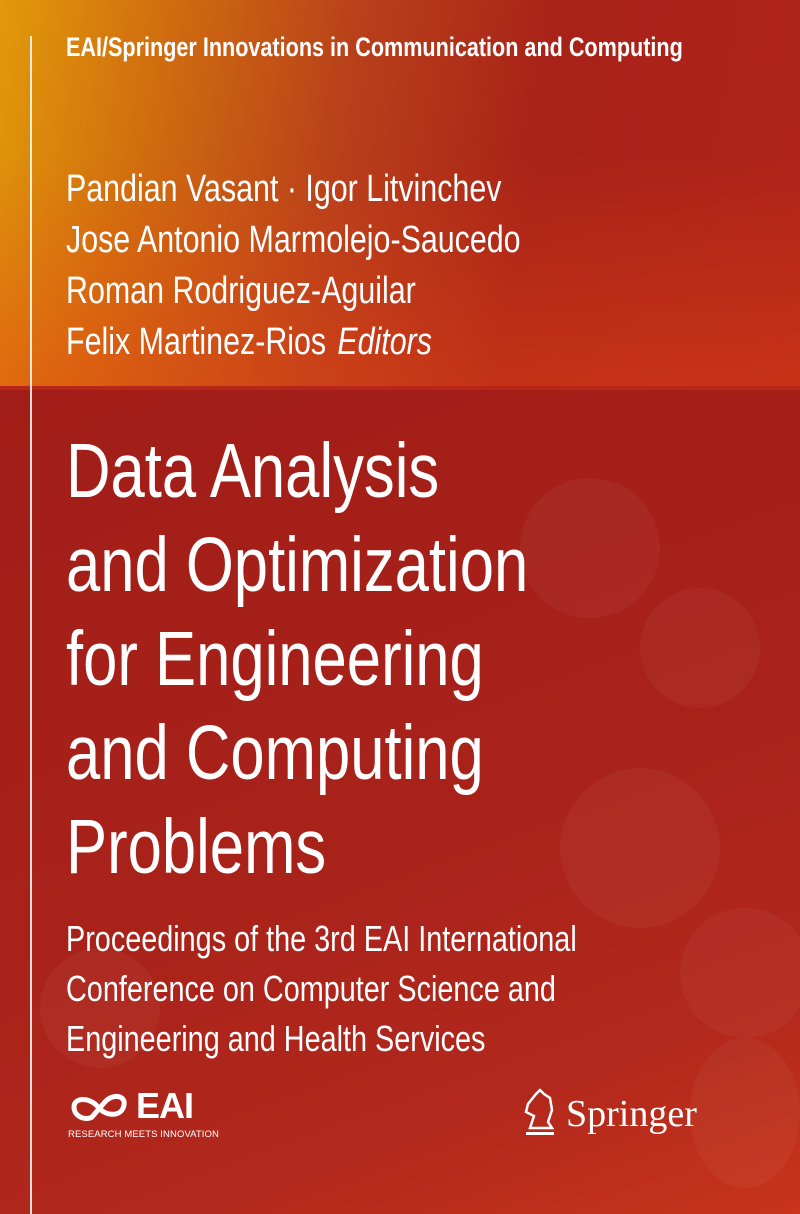 The image size is (800, 1214). What do you see at coordinates (253, 471) in the screenshot?
I see `title-line: Data Analysis` at bounding box center [253, 471].